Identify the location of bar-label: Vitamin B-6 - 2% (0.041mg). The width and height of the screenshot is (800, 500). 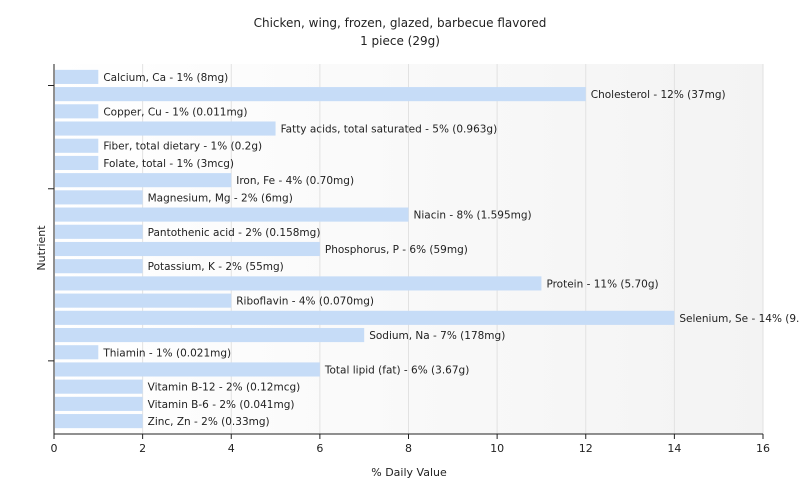
(221, 405).